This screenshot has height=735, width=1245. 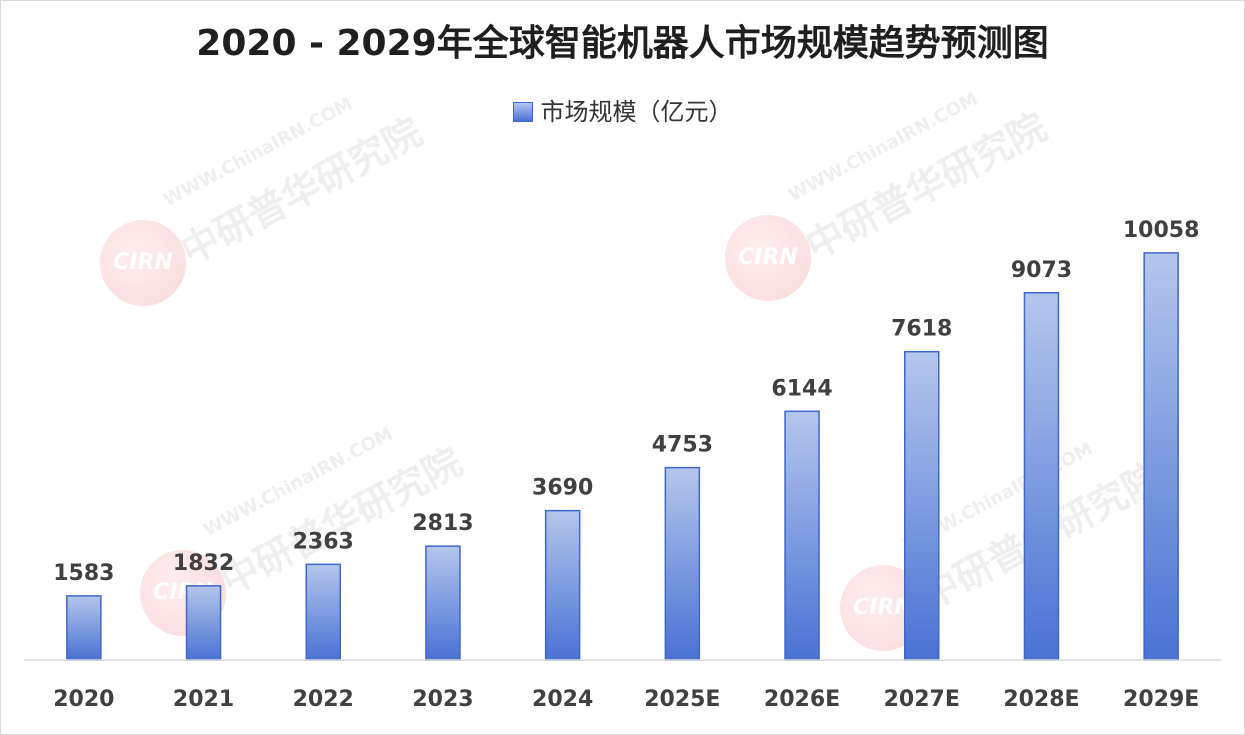 What do you see at coordinates (323, 541) in the screenshot?
I see `value-label-2022: 2363` at bounding box center [323, 541].